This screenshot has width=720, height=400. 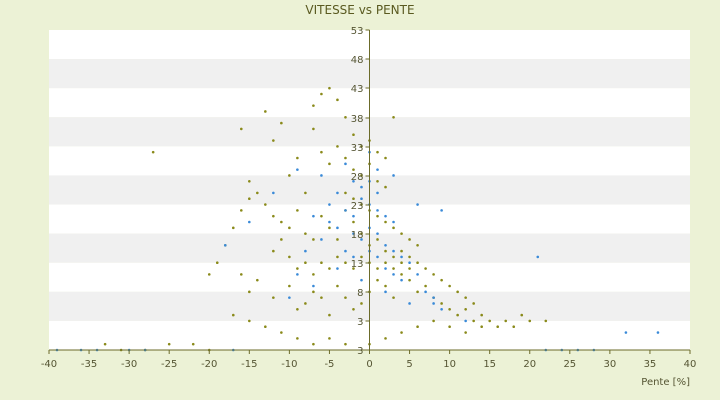 What do you see at coordinates (569, 364) in the screenshot?
I see `x-tick-label: 25` at bounding box center [569, 364].